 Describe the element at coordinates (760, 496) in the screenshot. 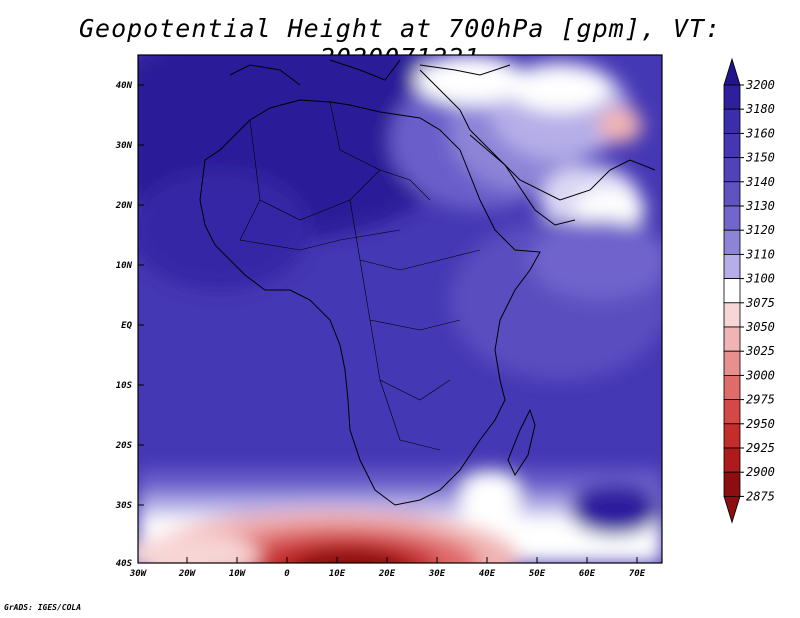

I see `colorbar-label: 2875` at that location.